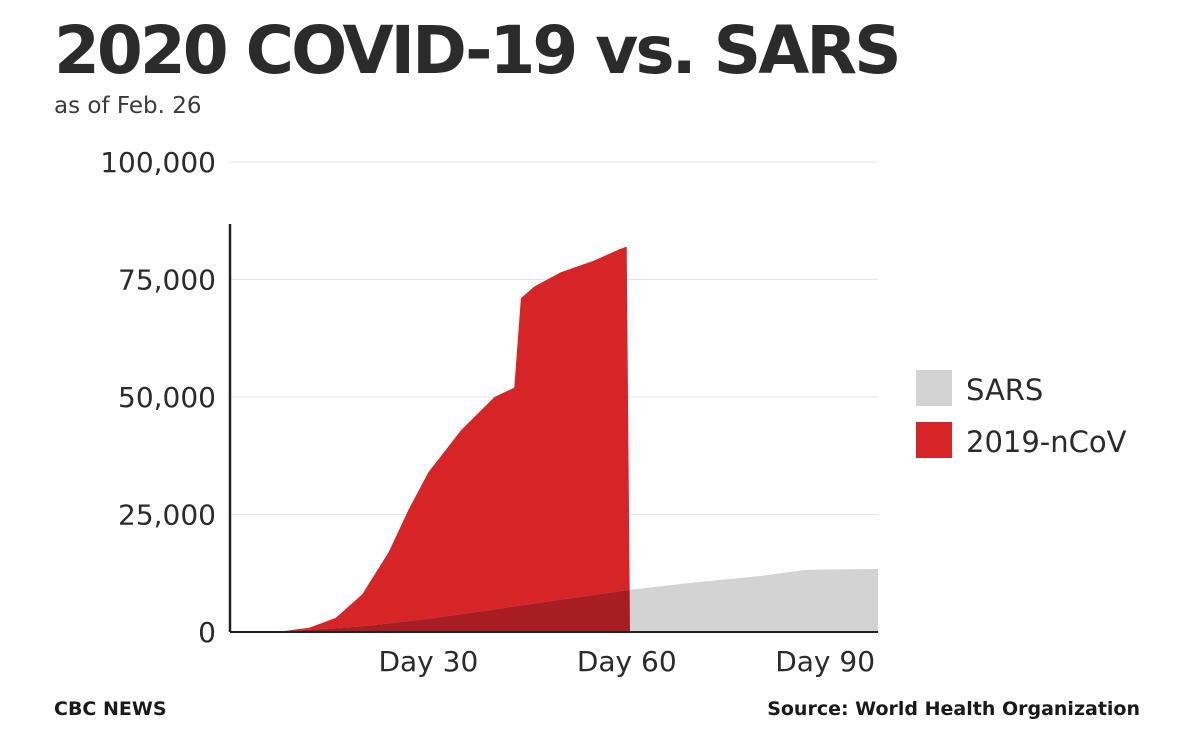  I want to click on x-tick-label: Day 90, so click(825, 661).